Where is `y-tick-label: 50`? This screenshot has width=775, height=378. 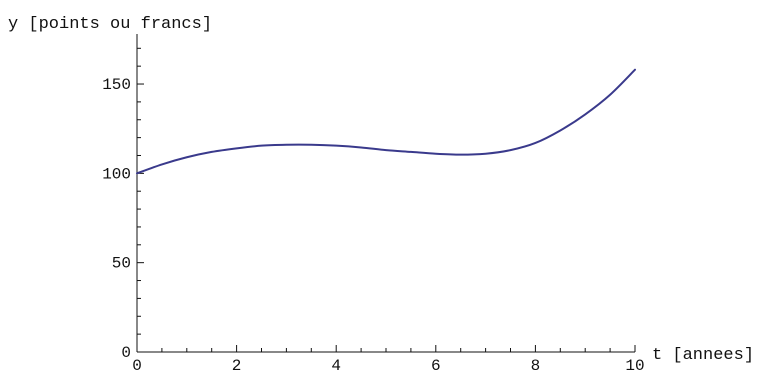
y-tick-label: 50 is located at coordinates (121, 264).